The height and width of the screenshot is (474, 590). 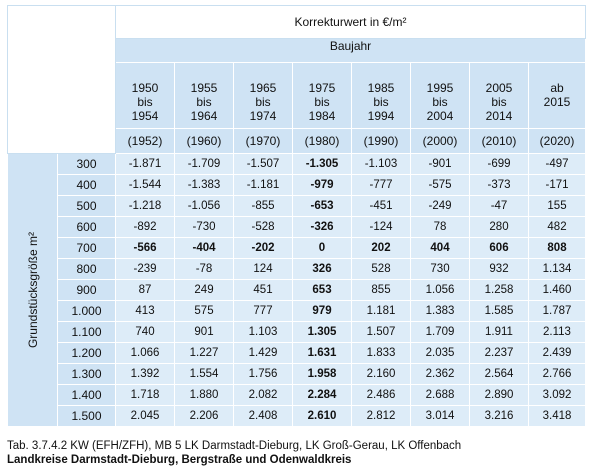 I want to click on table-cell: 1.911, so click(x=499, y=332).